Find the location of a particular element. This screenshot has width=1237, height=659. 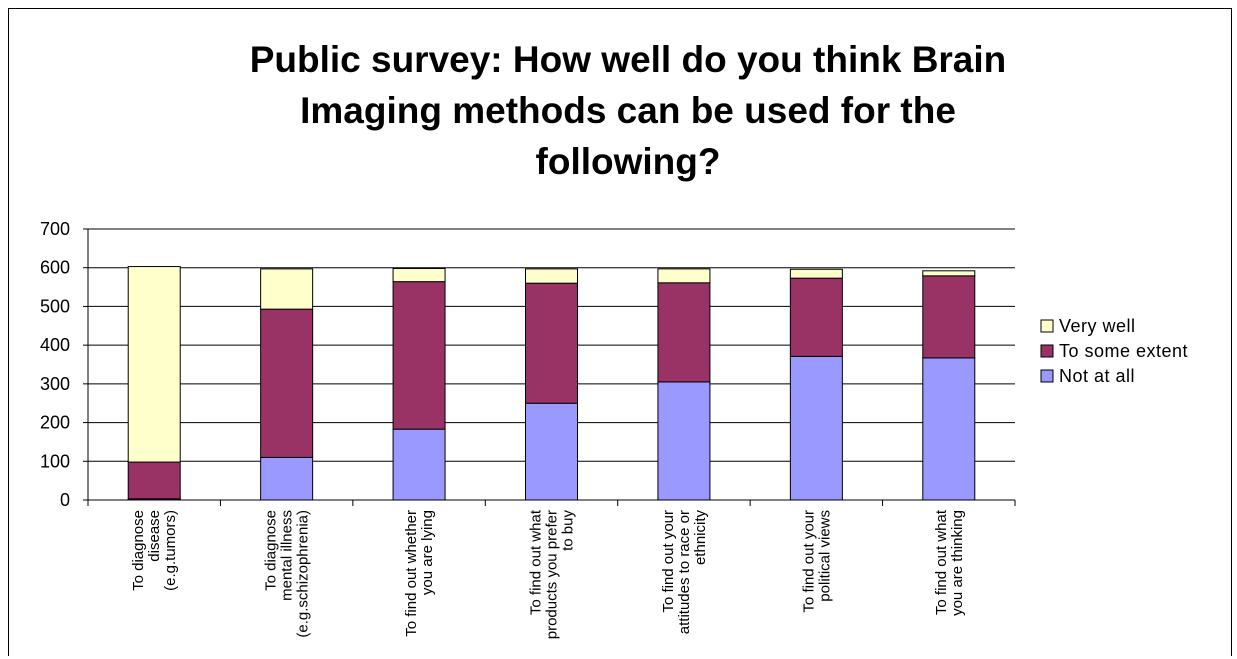

x-tick-label-line: To find out whether is located at coordinates (411, 573).